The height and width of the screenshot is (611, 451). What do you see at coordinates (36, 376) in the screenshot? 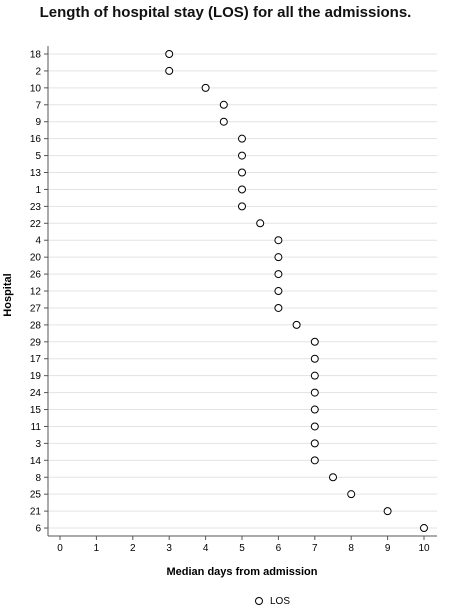
I see `y-tick-label: 19` at bounding box center [36, 376].